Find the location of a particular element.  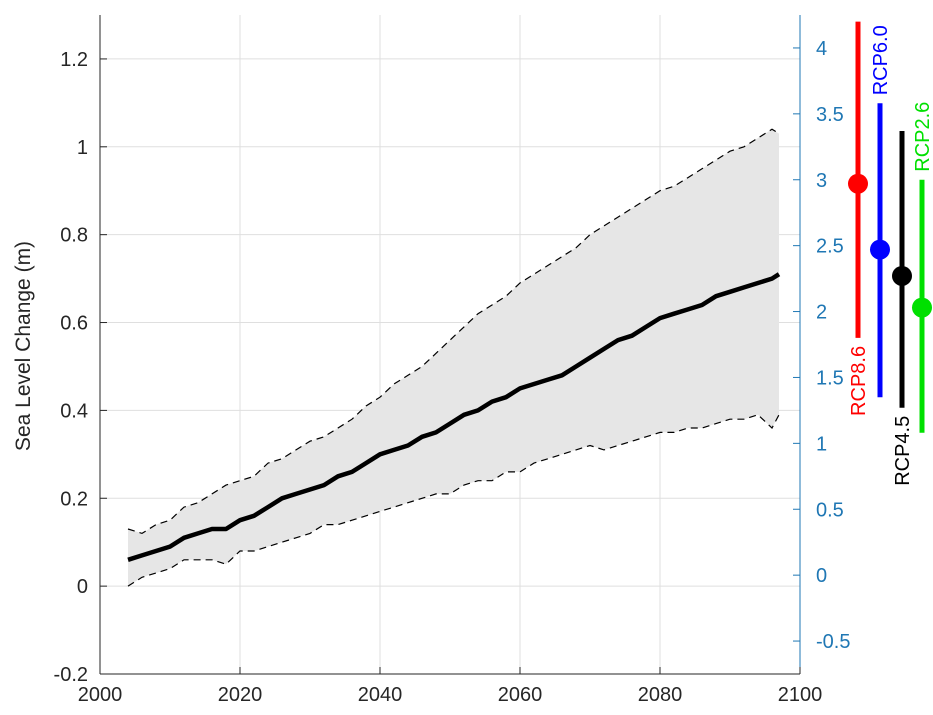

y2-tick-label: 3 is located at coordinates (821, 181).